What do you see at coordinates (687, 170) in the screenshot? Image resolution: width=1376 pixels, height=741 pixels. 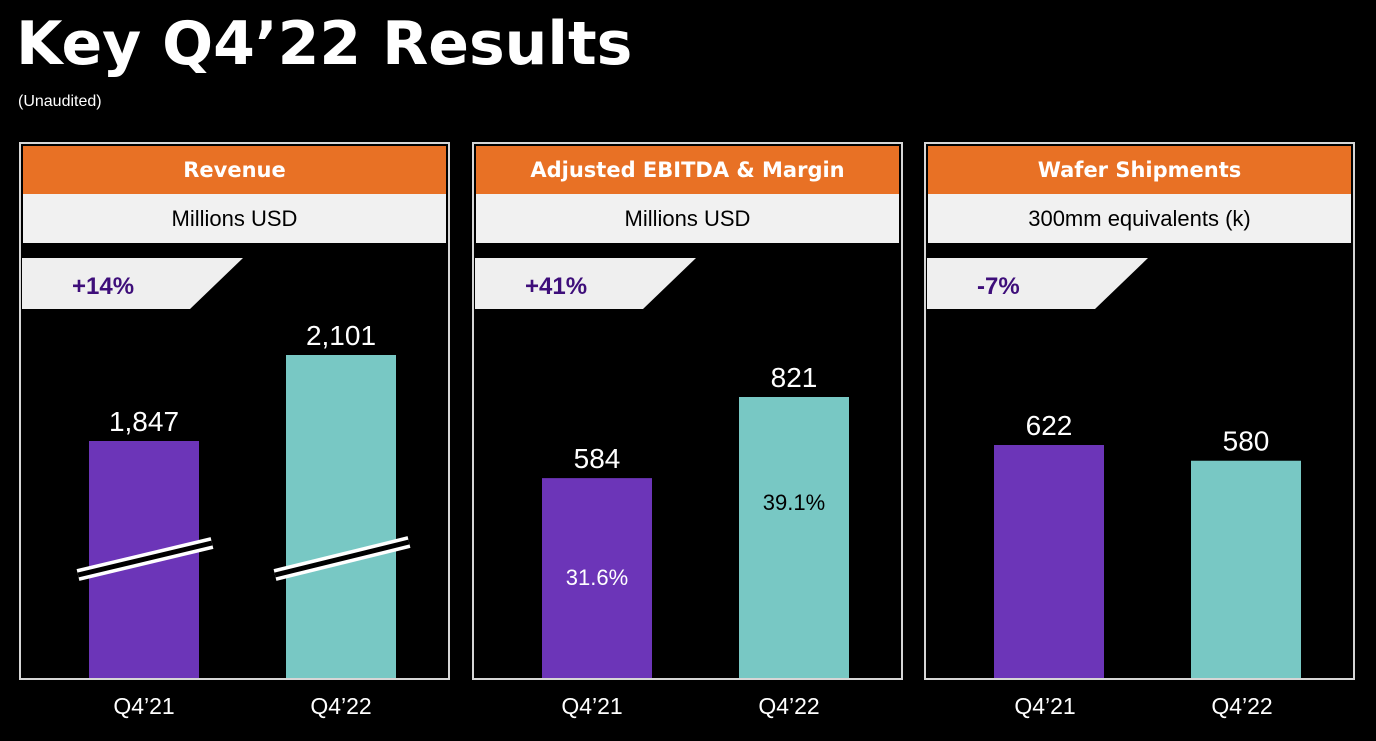 I see `panel-header: Adjusted EBITDA & Margin` at bounding box center [687, 170].